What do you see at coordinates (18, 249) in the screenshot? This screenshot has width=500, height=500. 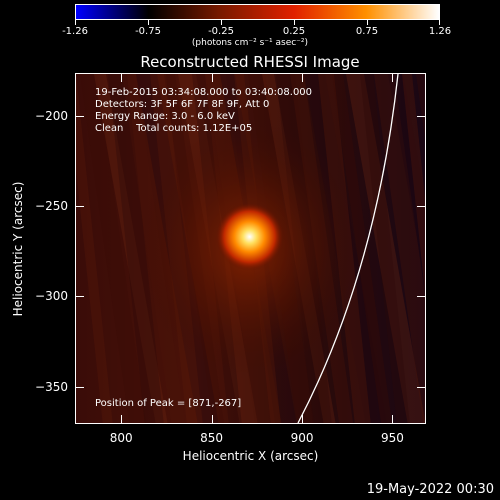 I see `y-axis-label: Heliocentric Y (arcsec)` at bounding box center [18, 249].